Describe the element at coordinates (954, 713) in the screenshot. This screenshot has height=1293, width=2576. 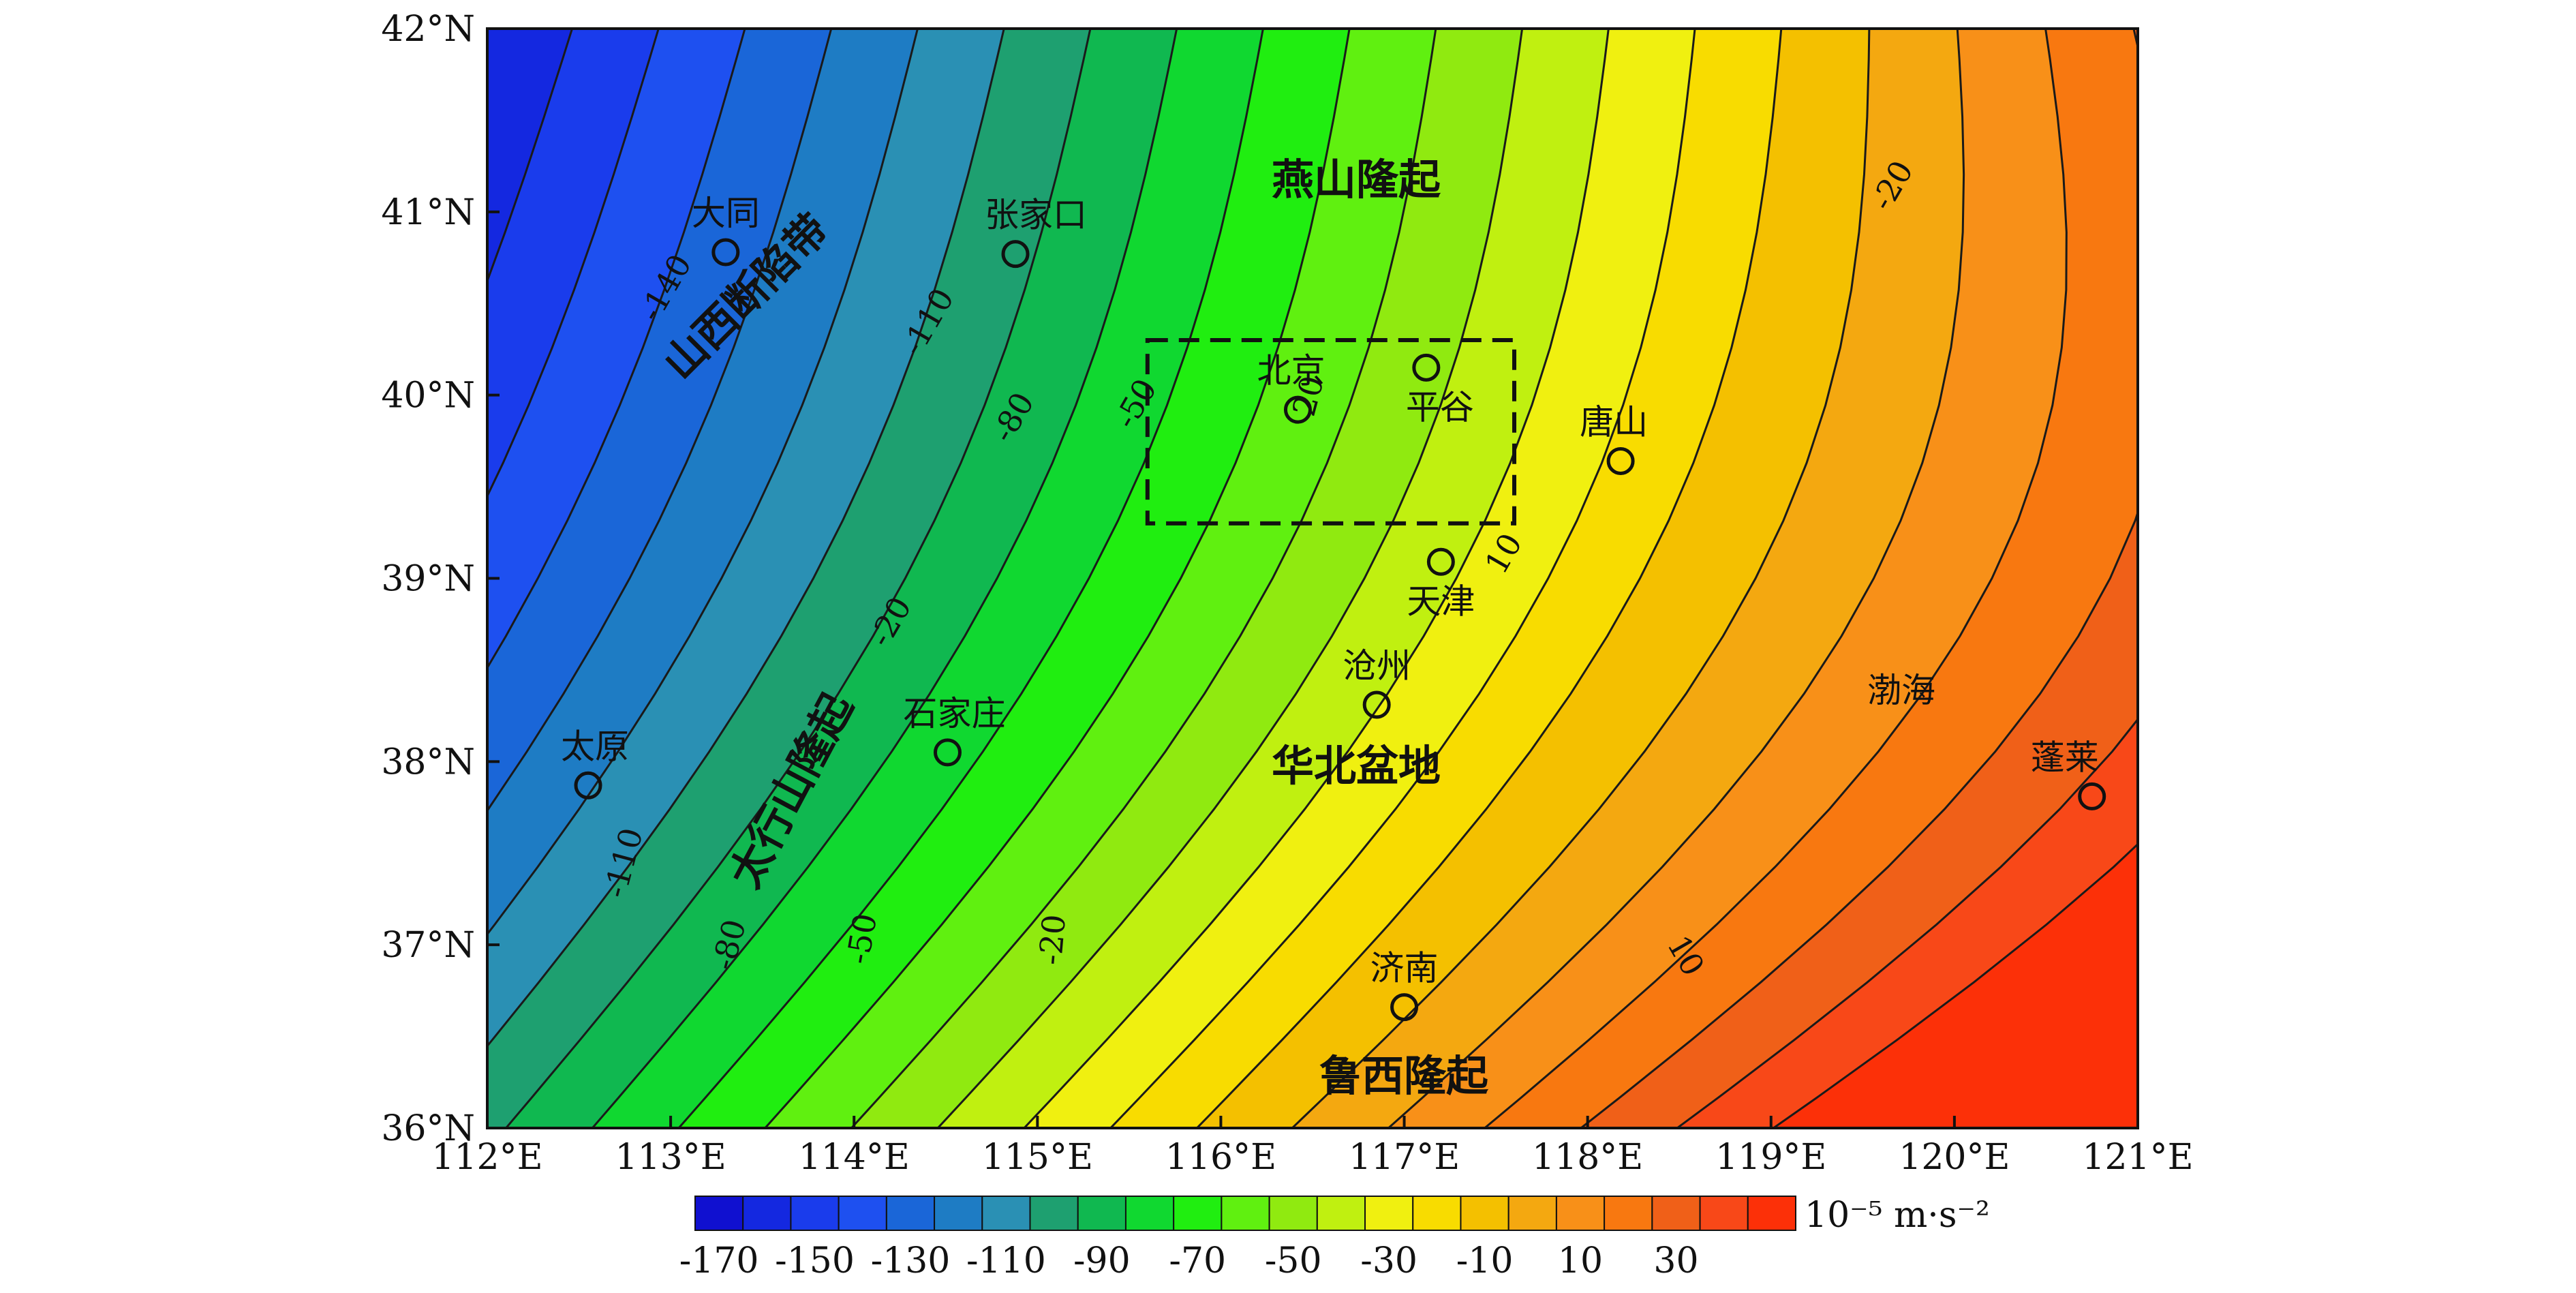
I see `city-label: 石家庄` at that location.